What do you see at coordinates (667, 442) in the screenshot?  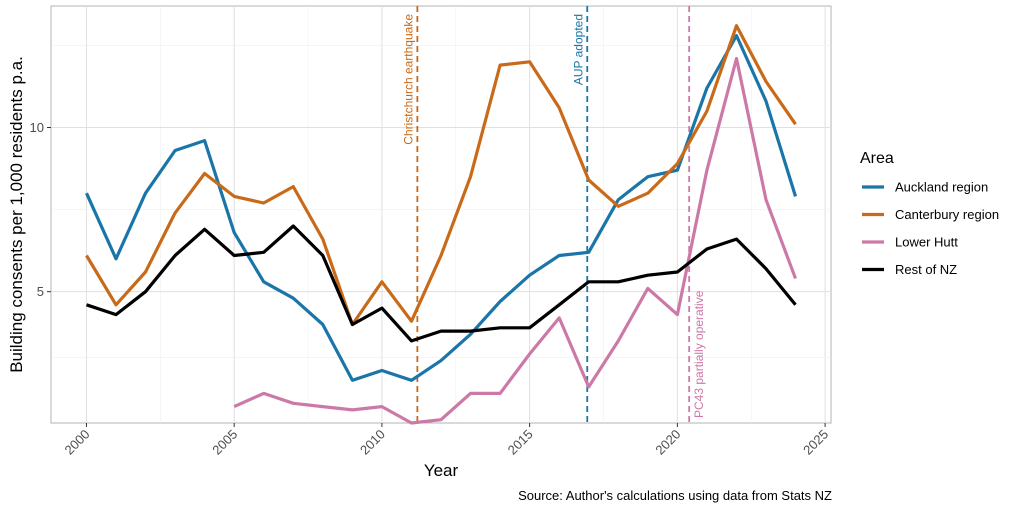 I see `x-tick-label: 2020` at bounding box center [667, 442].